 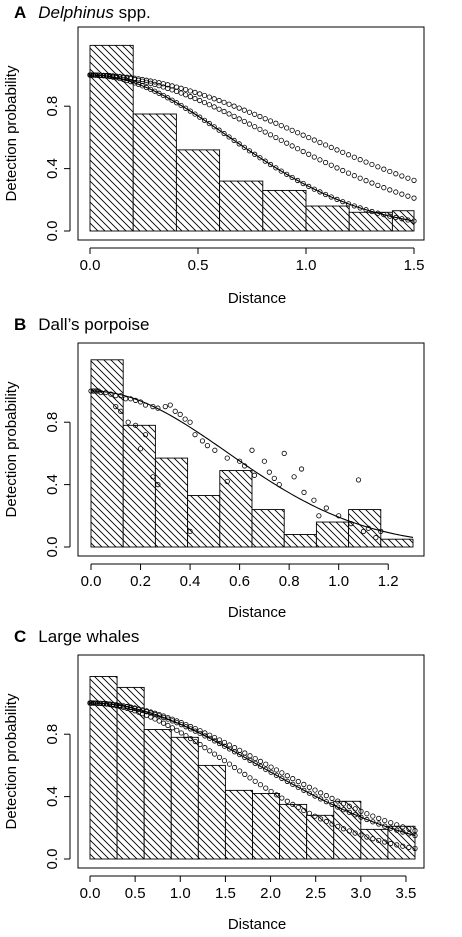 What do you see at coordinates (270, 893) in the screenshot?
I see `x-tick-label: 2.0` at bounding box center [270, 893].